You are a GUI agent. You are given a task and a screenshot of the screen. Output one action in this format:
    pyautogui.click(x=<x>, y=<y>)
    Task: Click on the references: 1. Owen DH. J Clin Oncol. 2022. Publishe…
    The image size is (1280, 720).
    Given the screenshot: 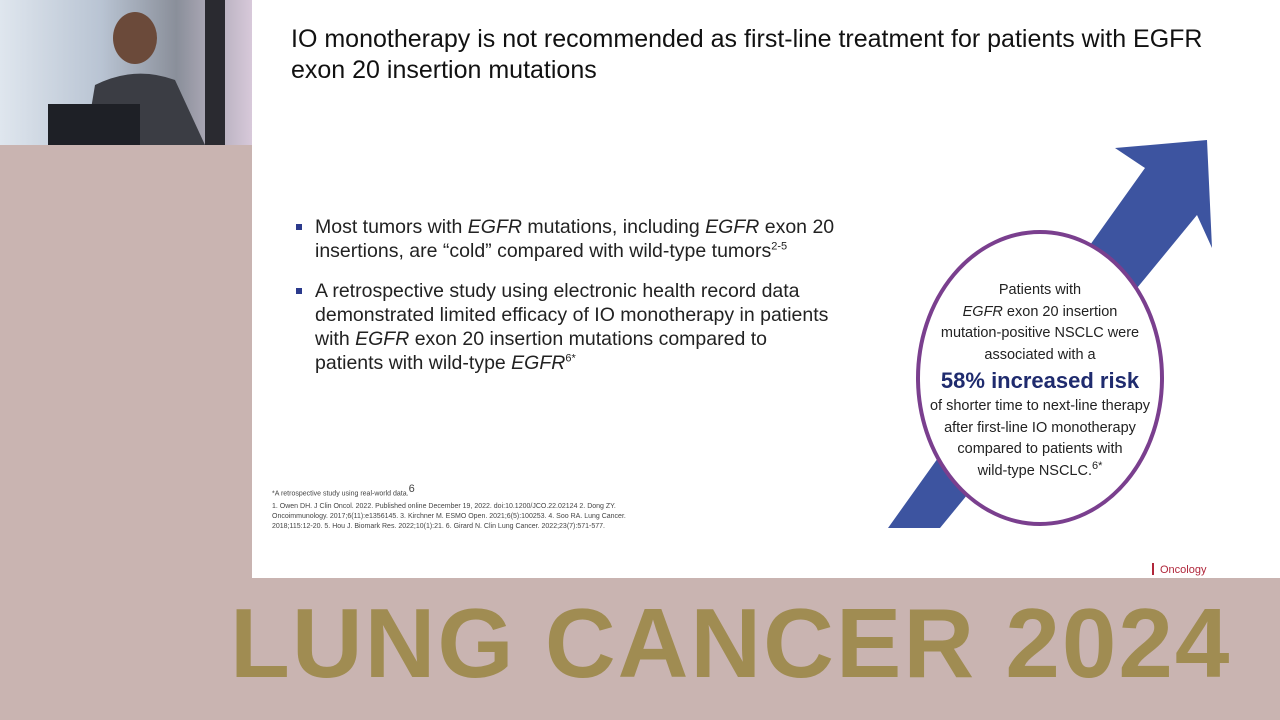 What is the action you would take?
    pyautogui.click(x=449, y=517)
    